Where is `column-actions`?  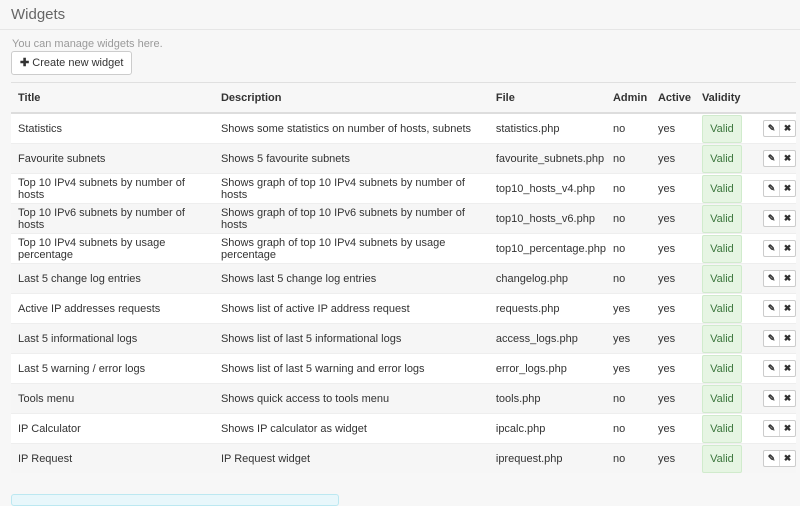
column-actions is located at coordinates (772, 98).